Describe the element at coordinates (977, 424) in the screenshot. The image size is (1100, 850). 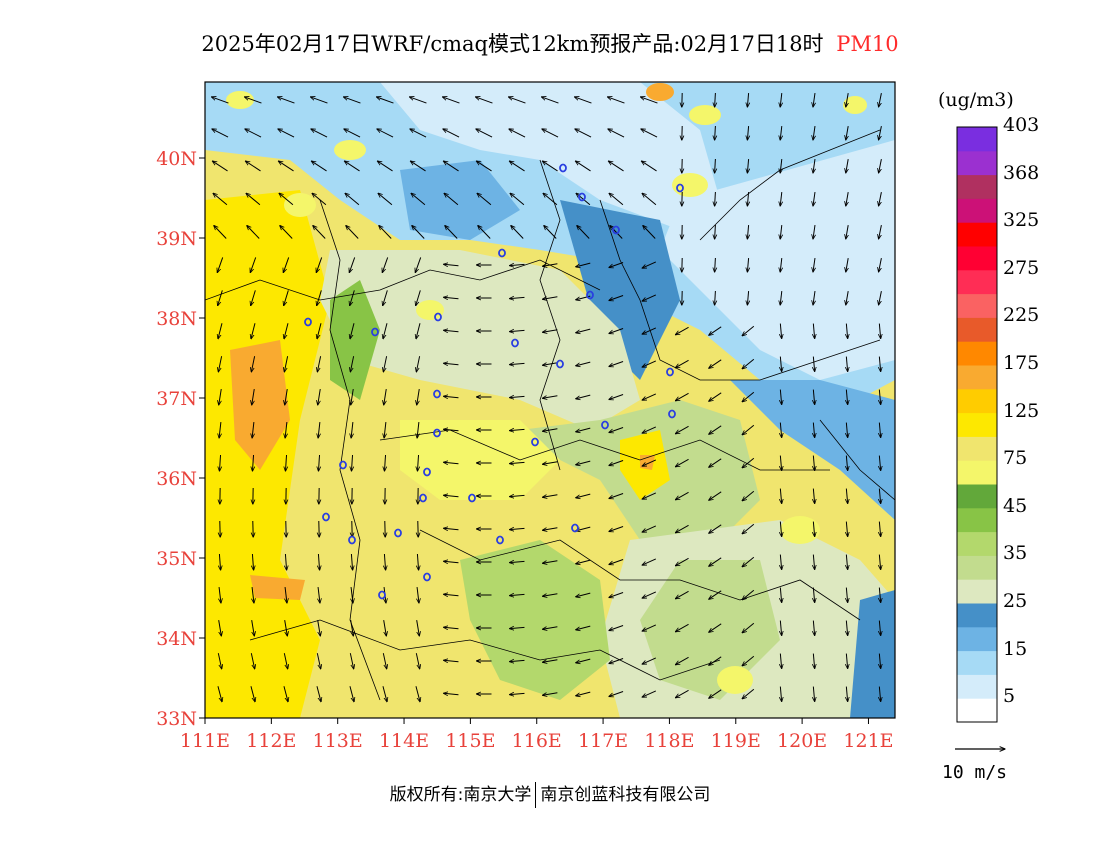
I see `colorbar-frame` at that location.